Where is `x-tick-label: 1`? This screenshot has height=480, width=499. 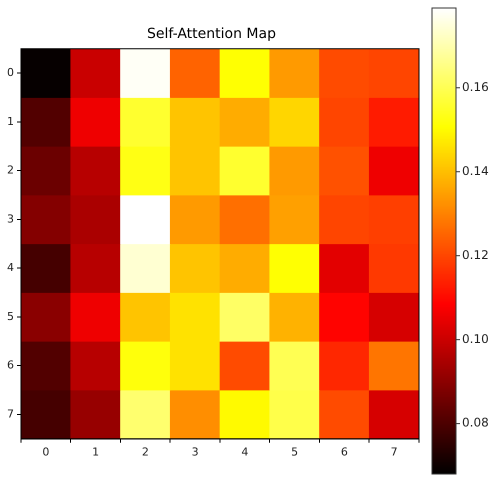
x-tick-label: 1 is located at coordinates (96, 451).